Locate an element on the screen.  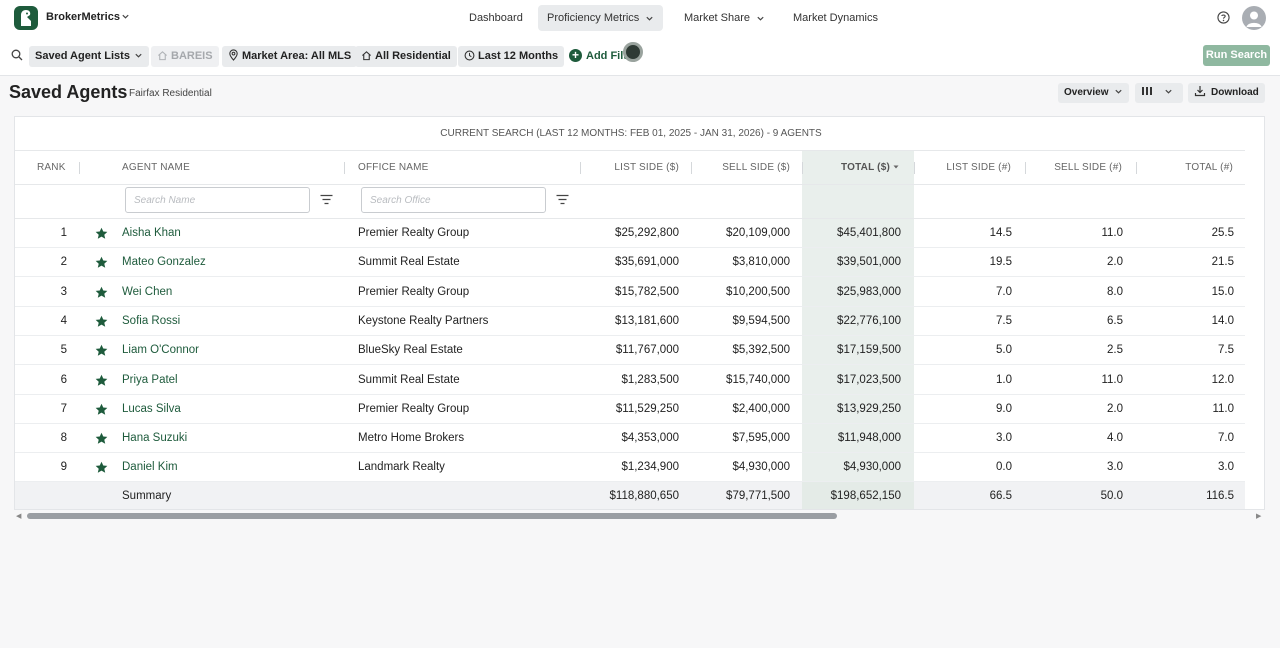
list-side-count-cell: 7.5 is located at coordinates (1004, 320).